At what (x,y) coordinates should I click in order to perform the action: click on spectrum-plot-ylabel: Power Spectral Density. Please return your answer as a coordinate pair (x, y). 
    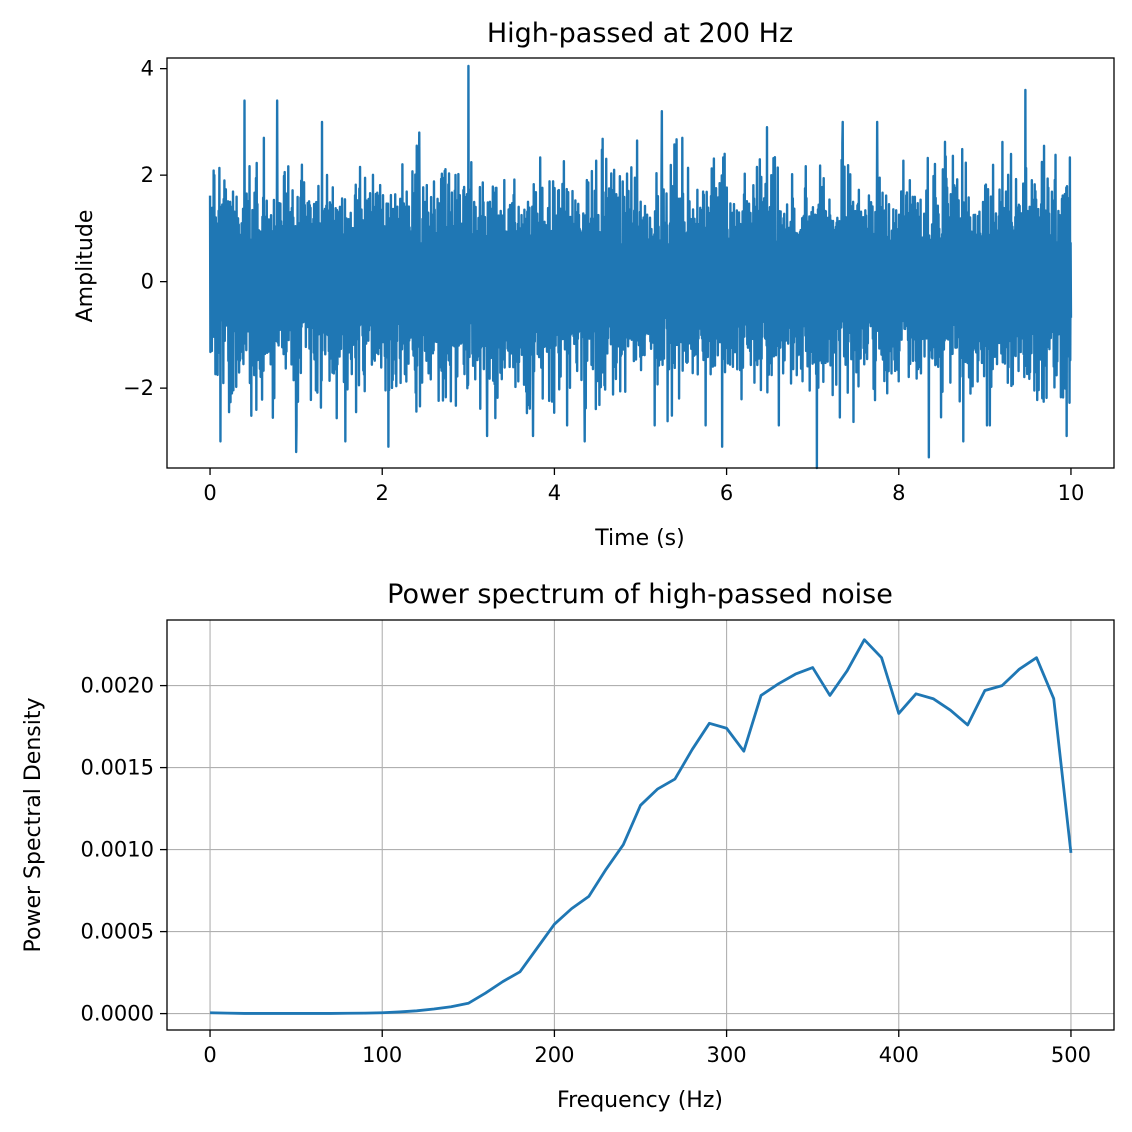
    Looking at the image, I should click on (33, 825).